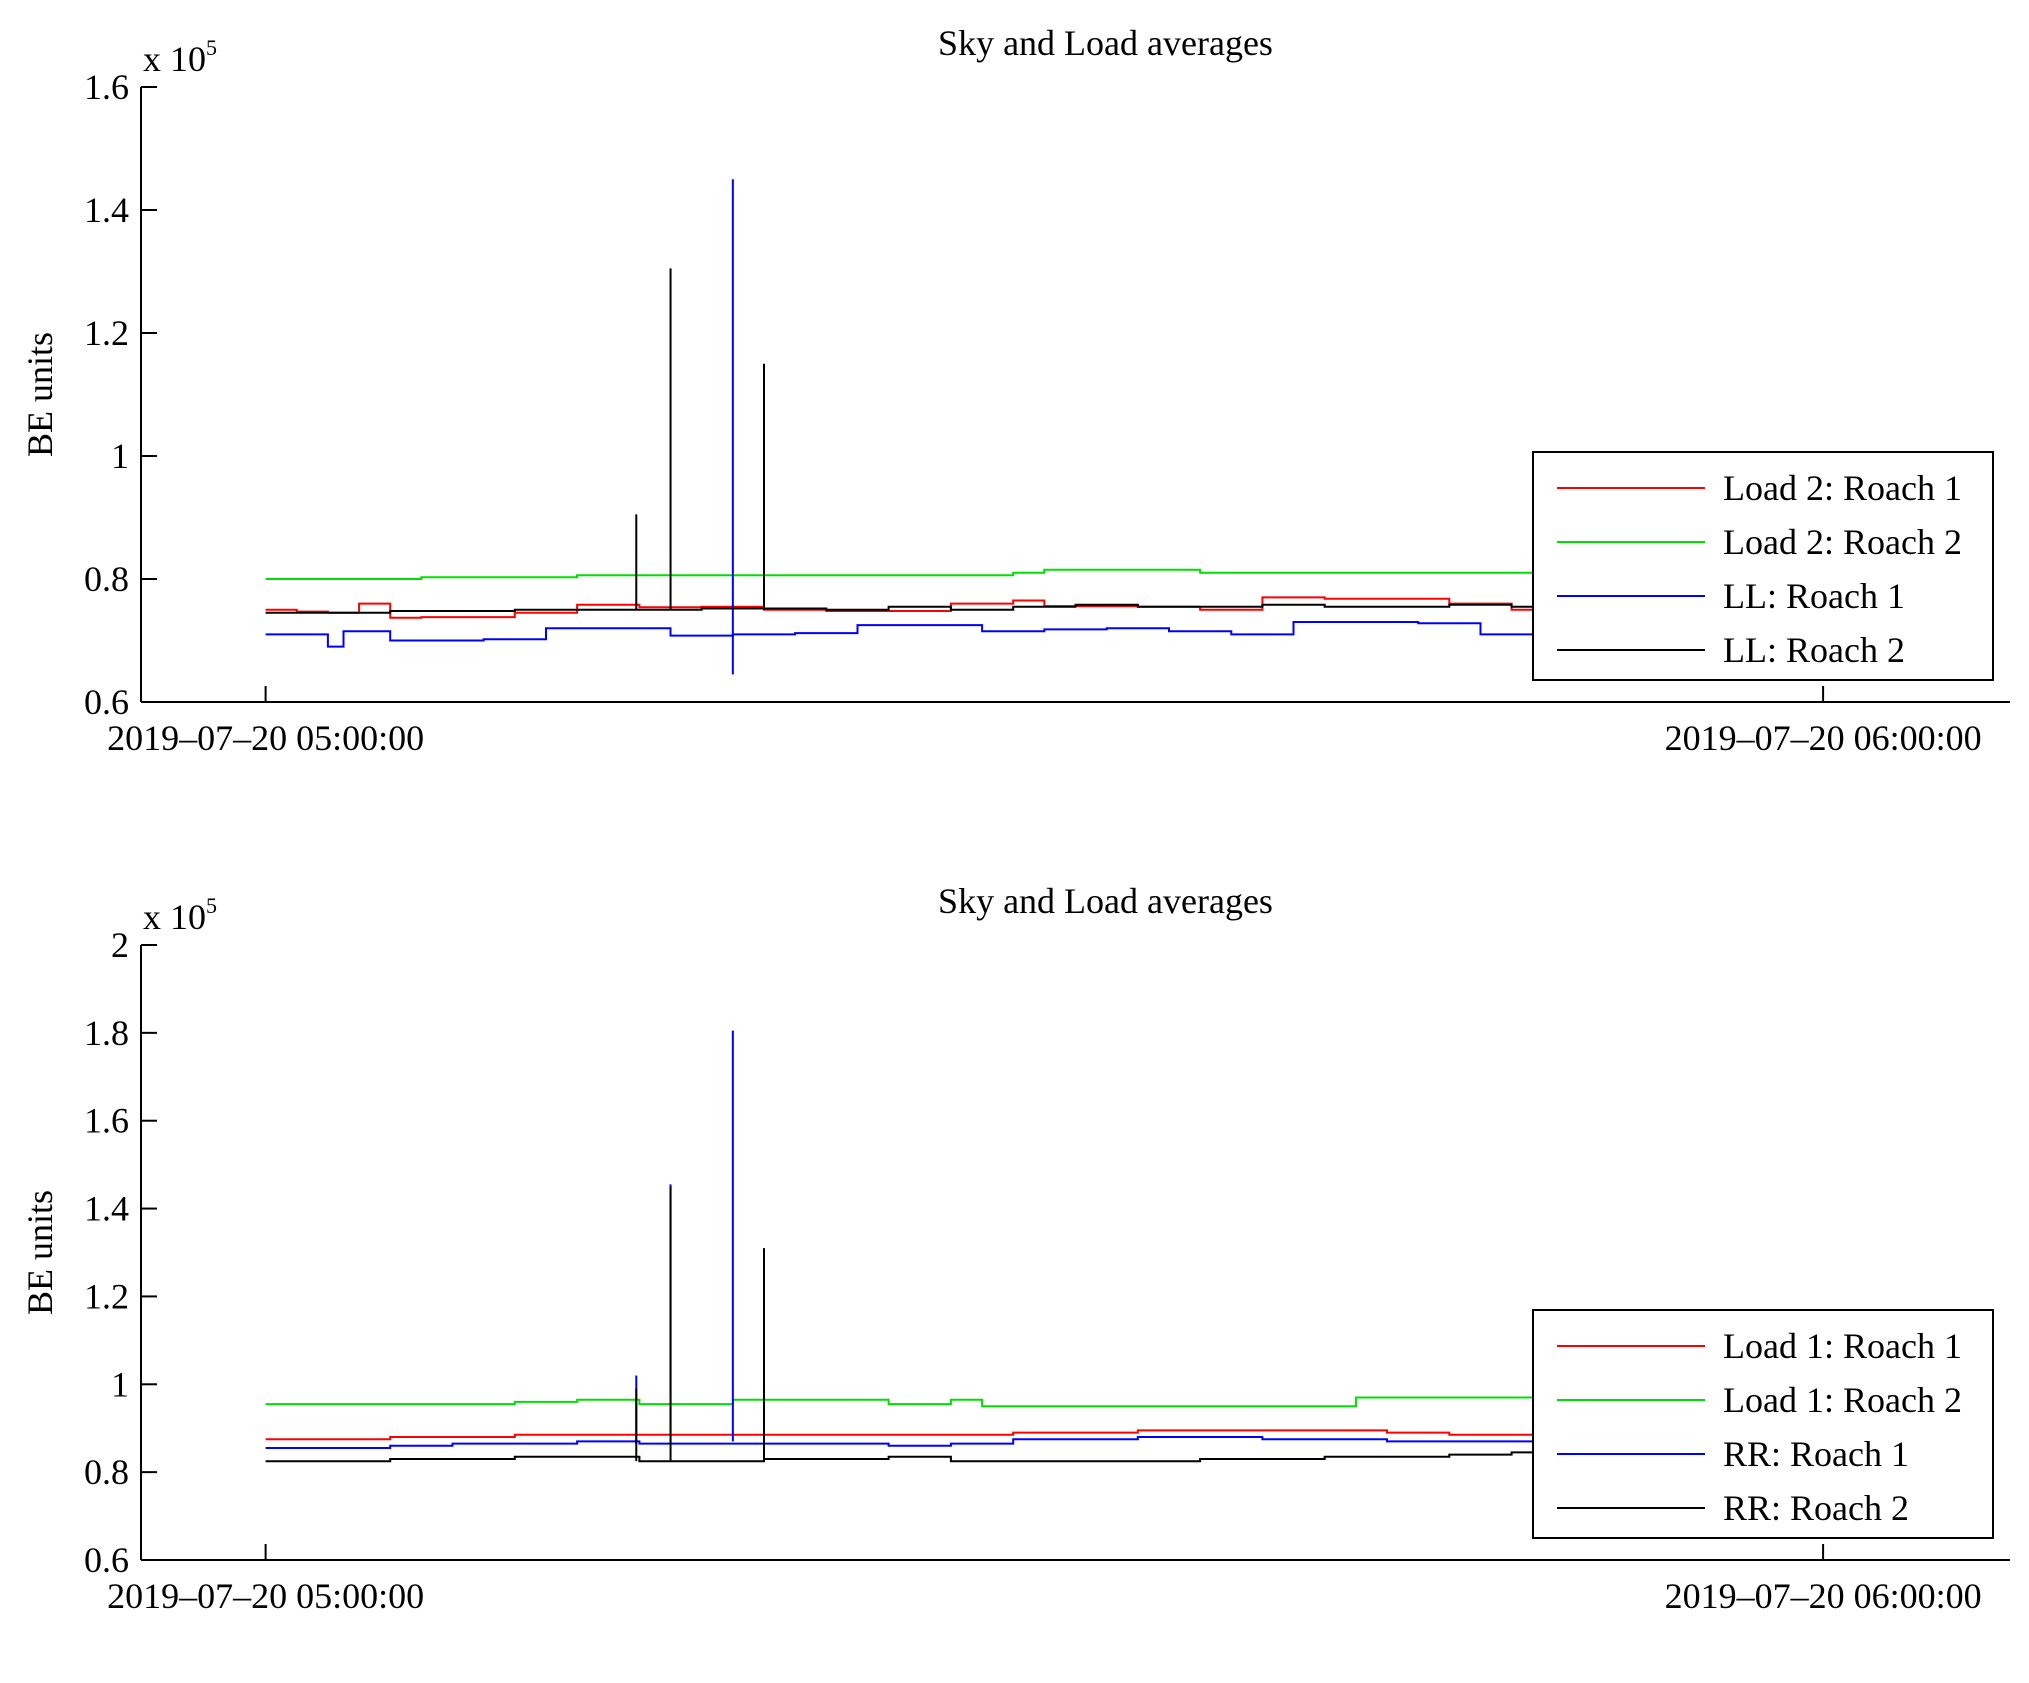  Describe the element at coordinates (1842, 542) in the screenshot. I see `legend-label: Load 2: Roach 2` at that location.